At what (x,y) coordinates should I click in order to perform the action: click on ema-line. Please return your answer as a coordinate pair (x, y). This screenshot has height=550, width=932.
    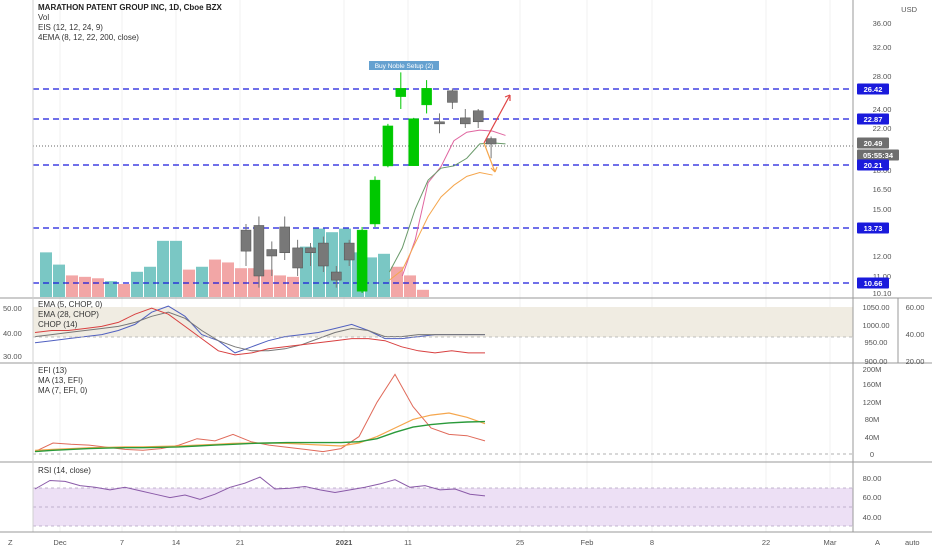
    Looking at the image, I should click on (447, 207).